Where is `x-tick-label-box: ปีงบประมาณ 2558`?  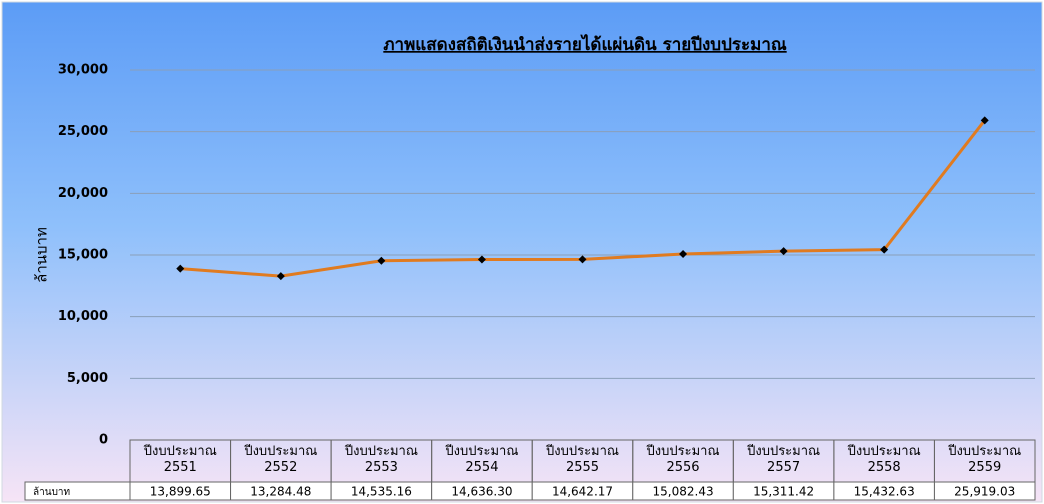
x-tick-label-box: ปีงบประมาณ 2558 is located at coordinates (884, 459).